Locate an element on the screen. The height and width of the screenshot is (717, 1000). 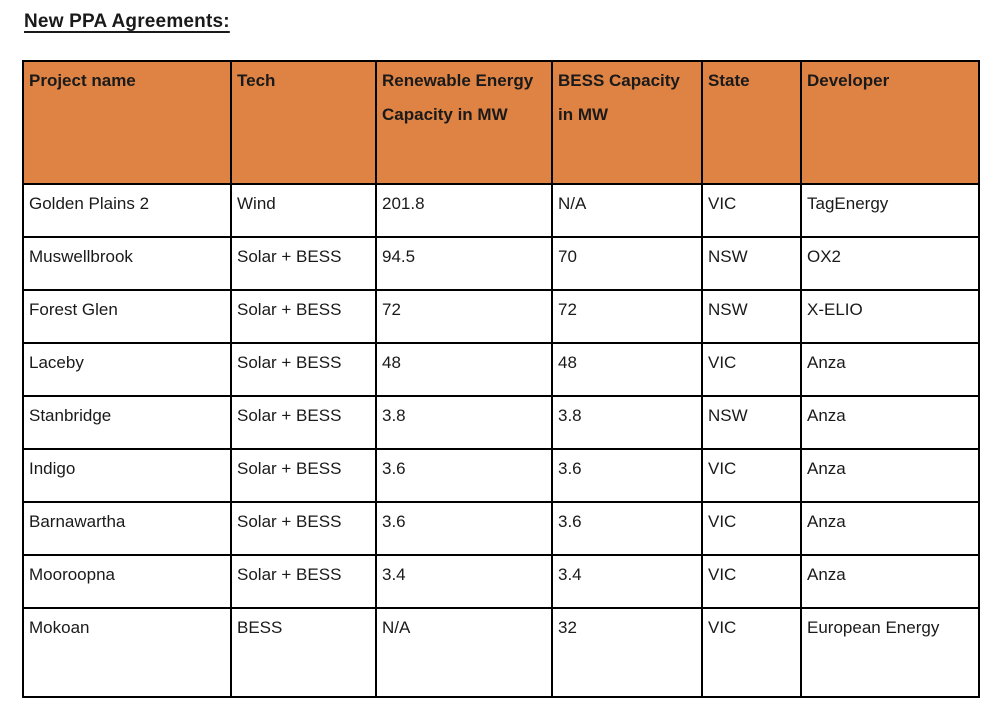
cell-project-name: Indigo is located at coordinates (127, 475).